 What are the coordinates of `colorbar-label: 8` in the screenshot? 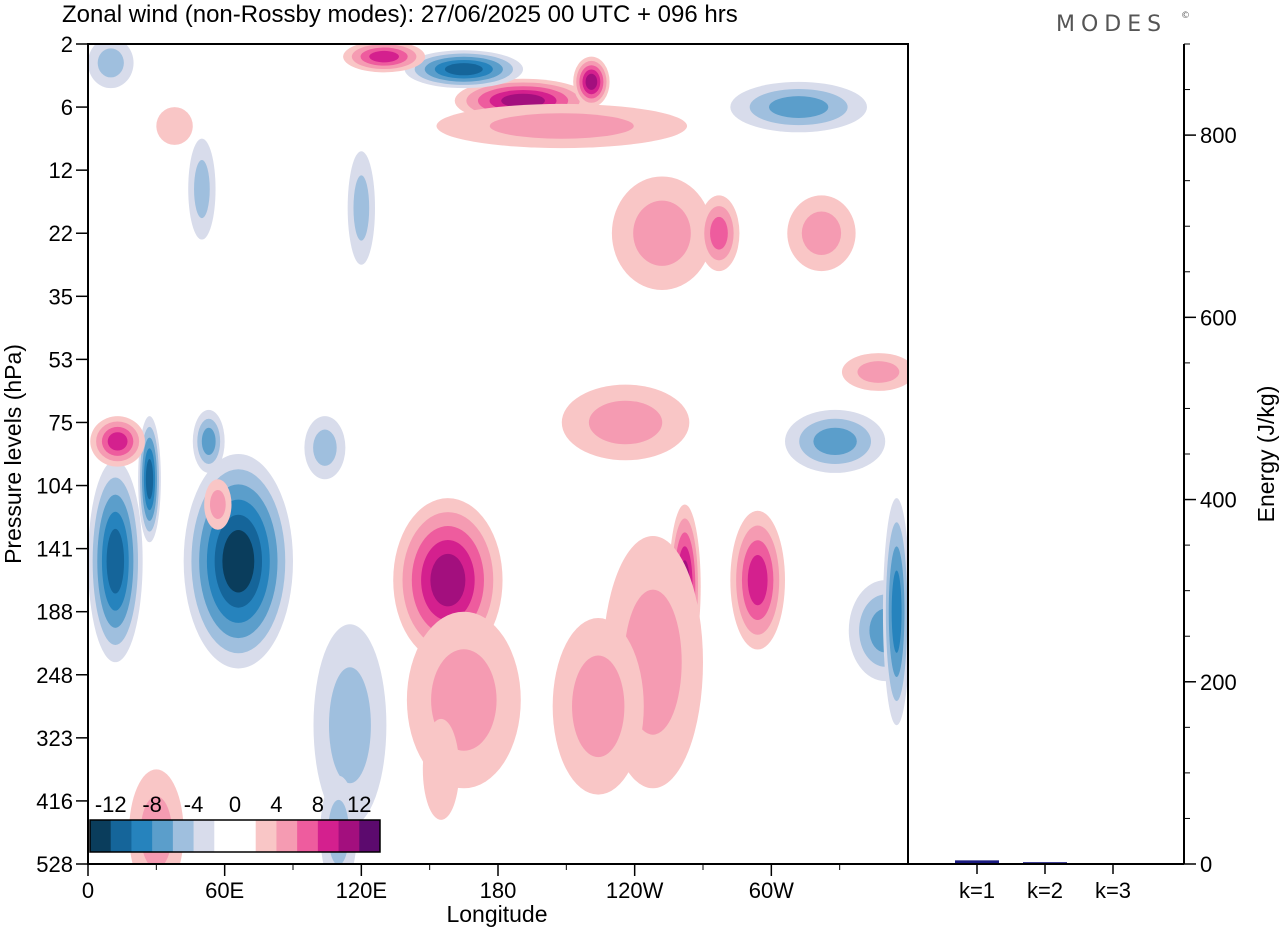 It's located at (318, 804).